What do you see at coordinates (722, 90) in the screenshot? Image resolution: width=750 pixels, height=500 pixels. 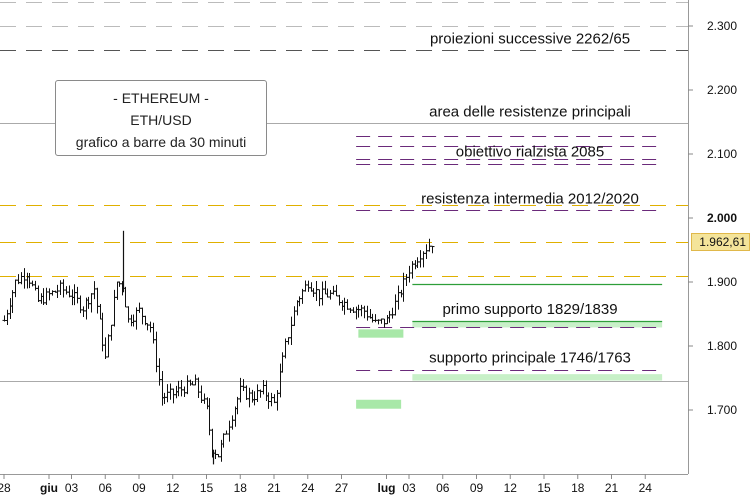 I see `y-tick-label: 2.200` at bounding box center [722, 90].